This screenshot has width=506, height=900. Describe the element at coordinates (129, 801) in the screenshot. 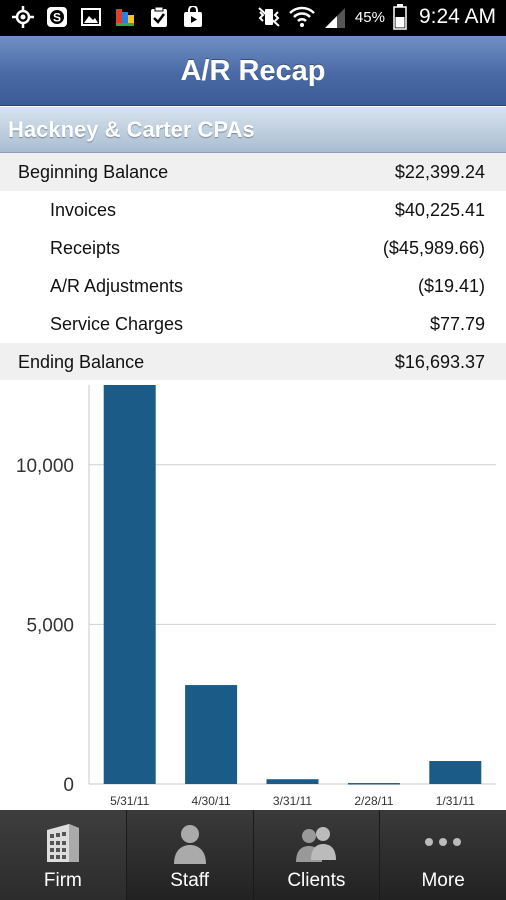

I see `x-tick-label: 5/31/11` at that location.